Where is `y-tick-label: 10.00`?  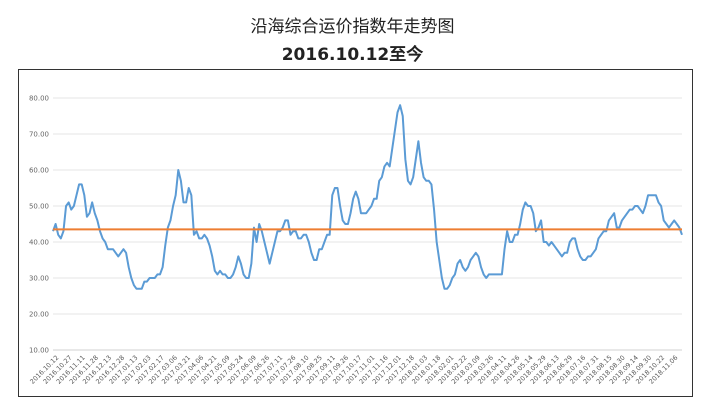 y-tick-label: 10.00 is located at coordinates (39, 351).